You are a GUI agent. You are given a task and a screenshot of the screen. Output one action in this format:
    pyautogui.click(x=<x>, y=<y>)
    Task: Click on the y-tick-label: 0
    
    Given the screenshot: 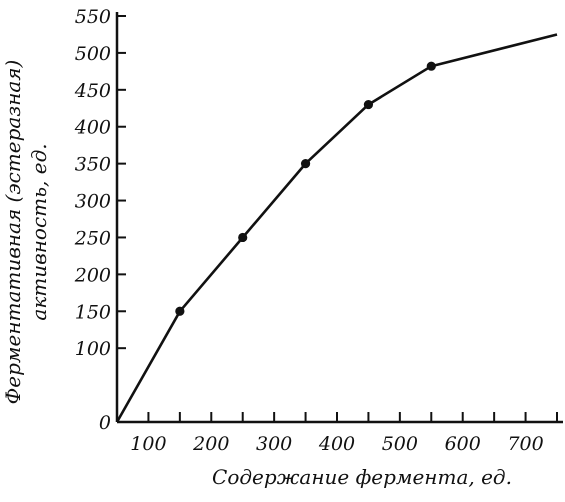 What is the action you would take?
    pyautogui.click(x=105, y=423)
    